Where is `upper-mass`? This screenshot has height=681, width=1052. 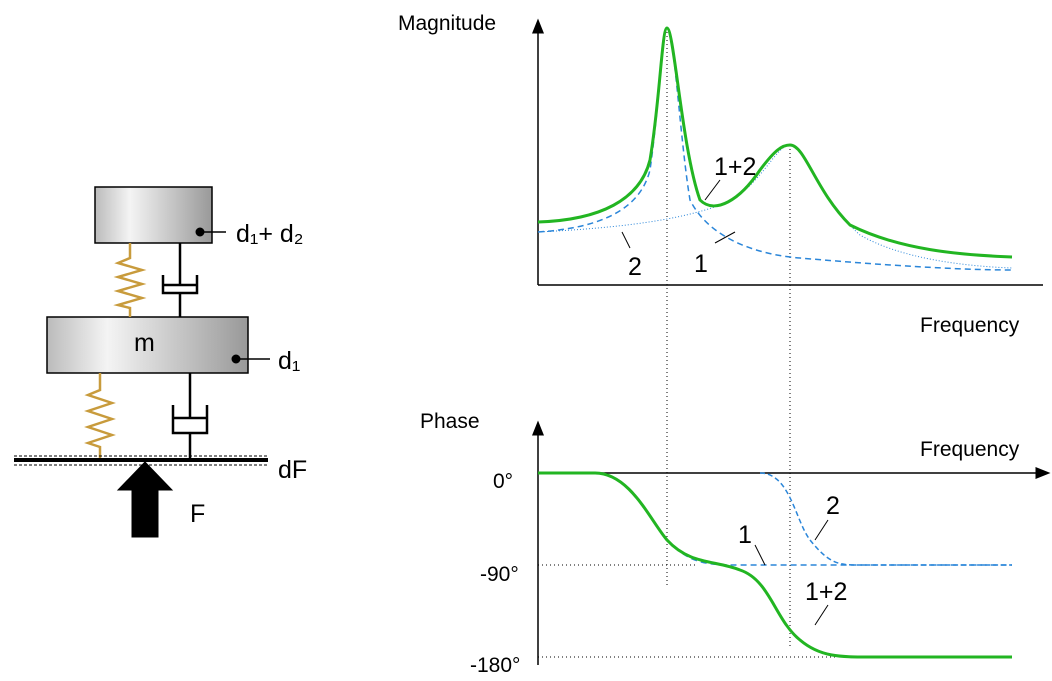 upper-mass is located at coordinates (153, 215).